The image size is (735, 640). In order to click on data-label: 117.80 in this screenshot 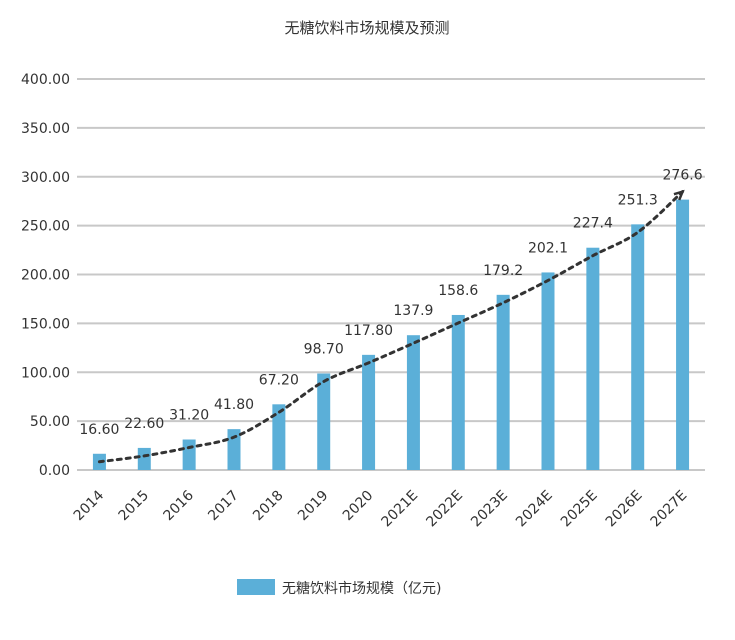, I will do `click(368, 331)`.